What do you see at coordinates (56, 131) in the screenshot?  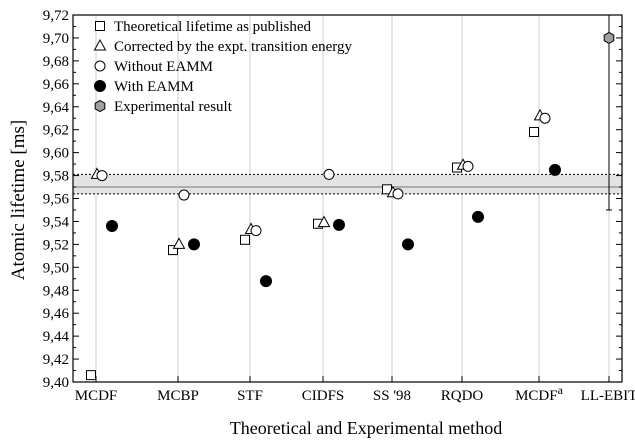 I see `y-tick-label: 9,62` at bounding box center [56, 131].